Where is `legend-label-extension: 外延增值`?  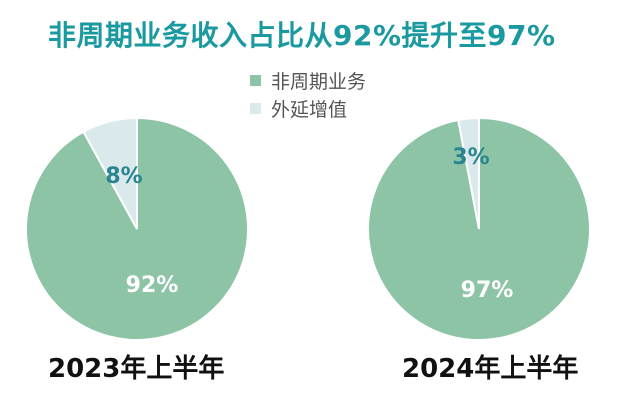 legend-label-extension: 外延增值 is located at coordinates (309, 109).